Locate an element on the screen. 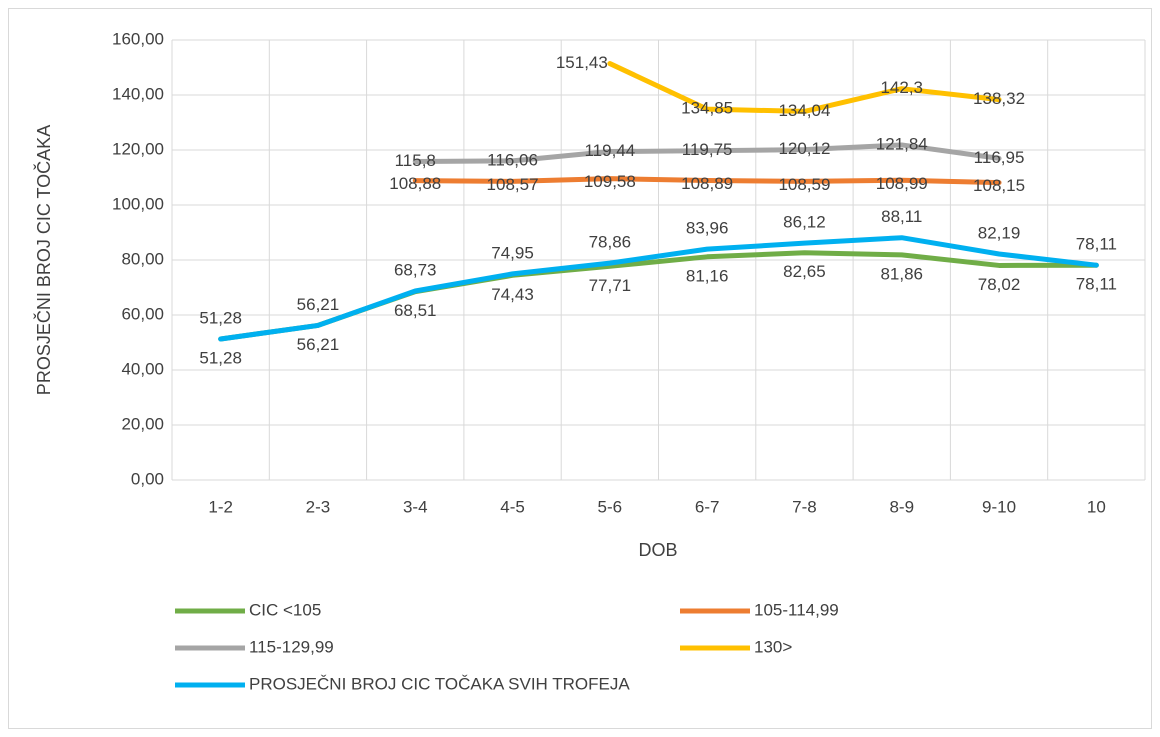  data-label: 108,57 is located at coordinates (513, 184).